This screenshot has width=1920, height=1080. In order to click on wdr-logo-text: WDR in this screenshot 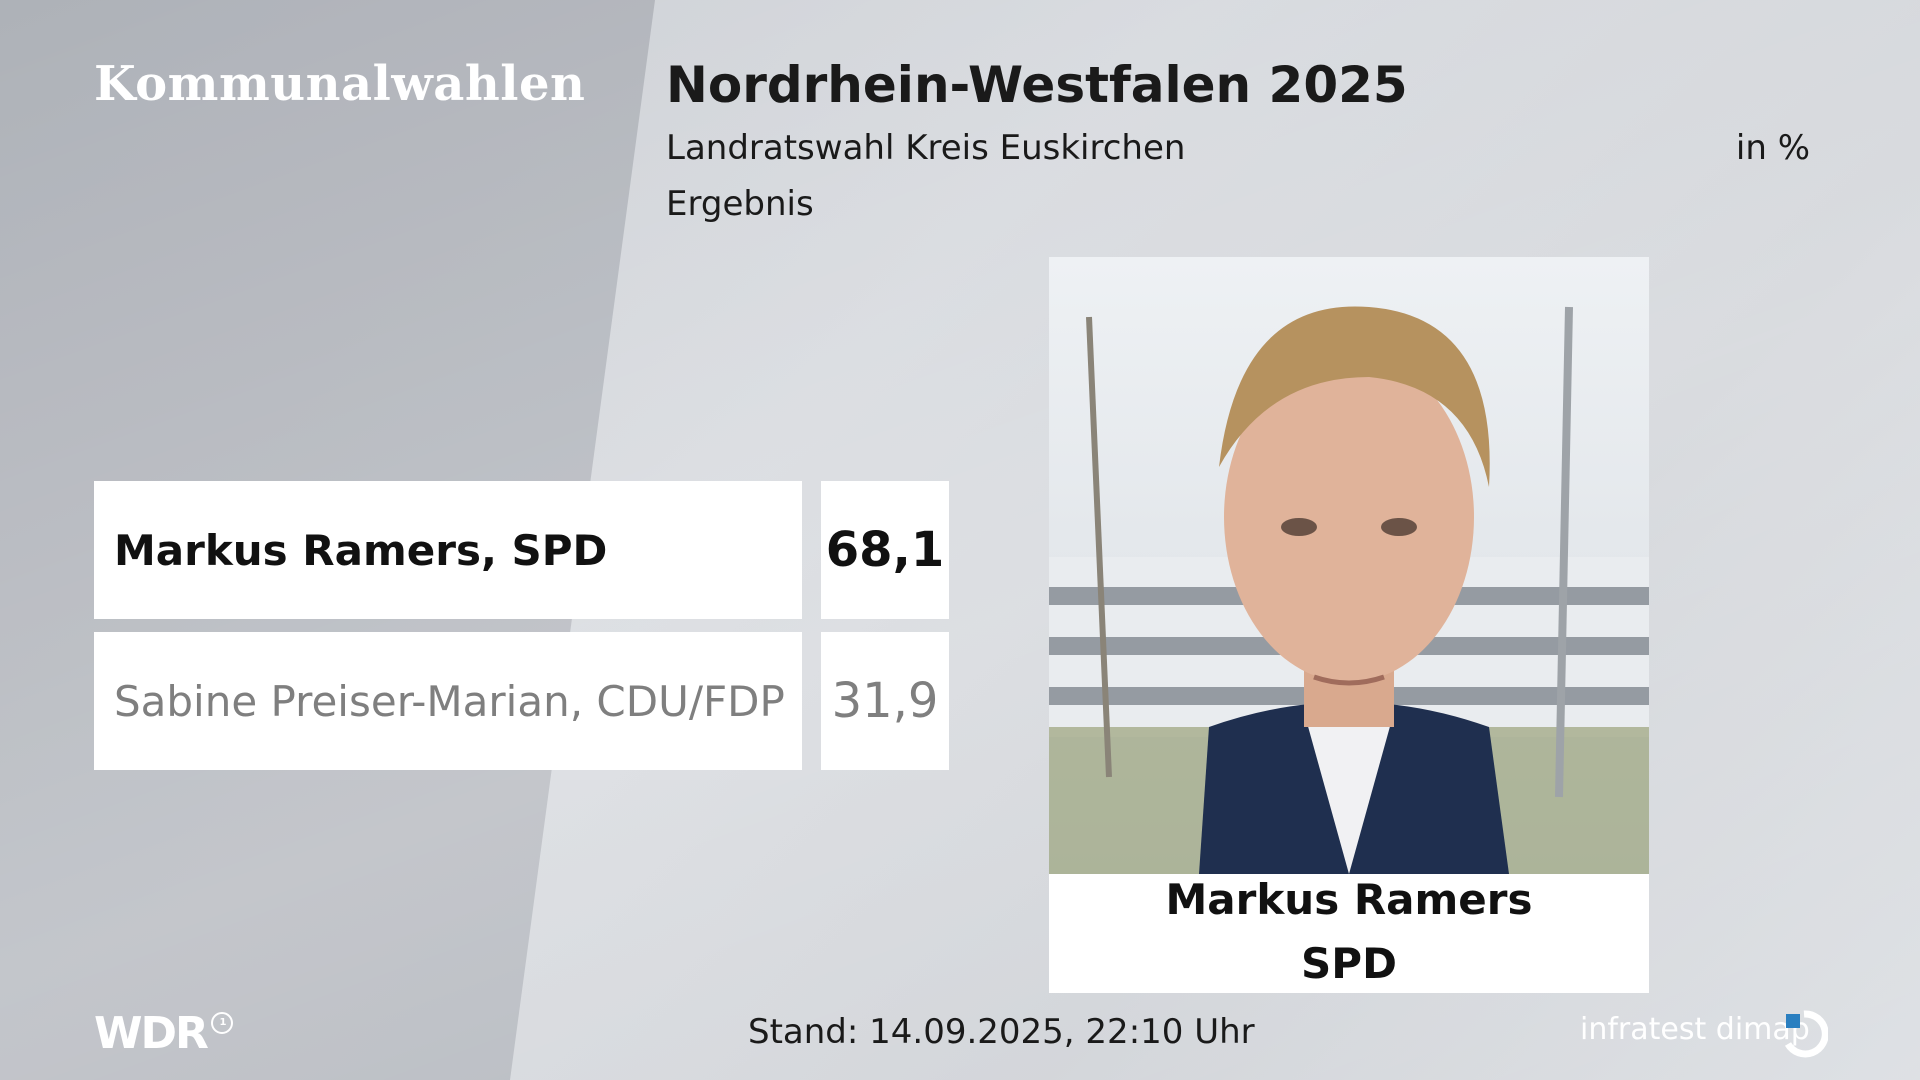, I will do `click(151, 1033)`.